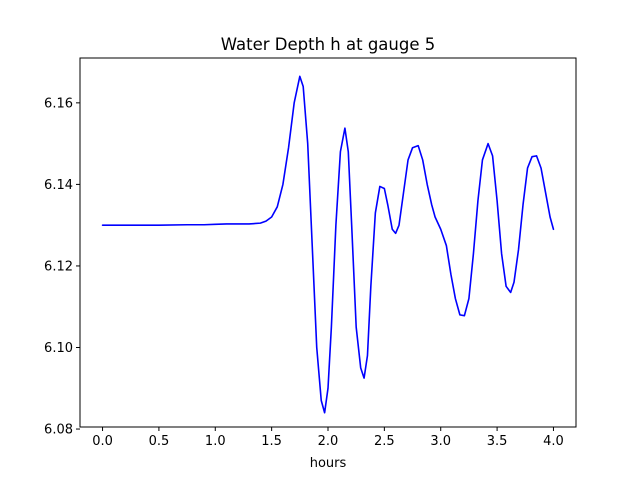 Image resolution: width=640 pixels, height=484 pixels. What do you see at coordinates (328, 463) in the screenshot?
I see `x-axis-label: hours` at bounding box center [328, 463].